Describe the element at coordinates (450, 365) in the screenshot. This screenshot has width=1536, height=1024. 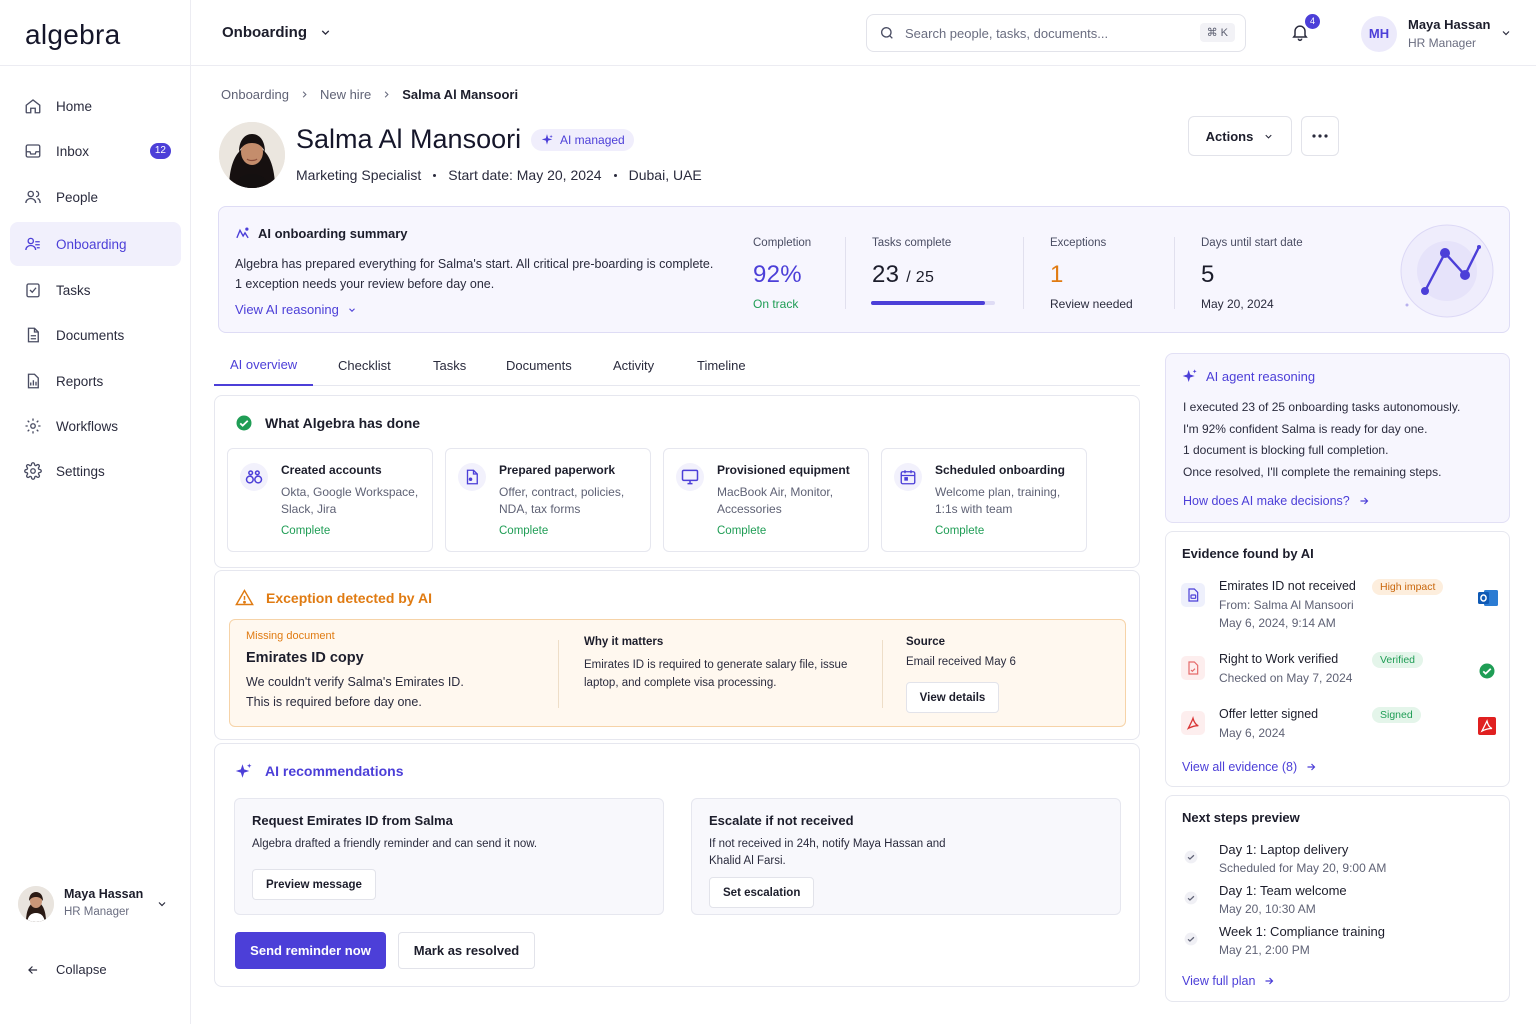
I see `tab-tasks: Tasks` at that location.